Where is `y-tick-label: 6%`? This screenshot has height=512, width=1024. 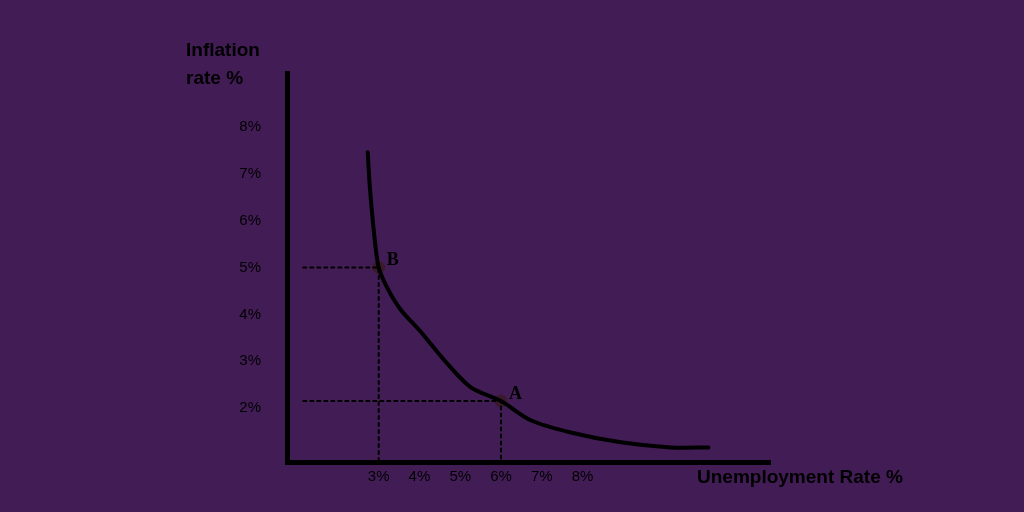
y-tick-label: 6% is located at coordinates (250, 219).